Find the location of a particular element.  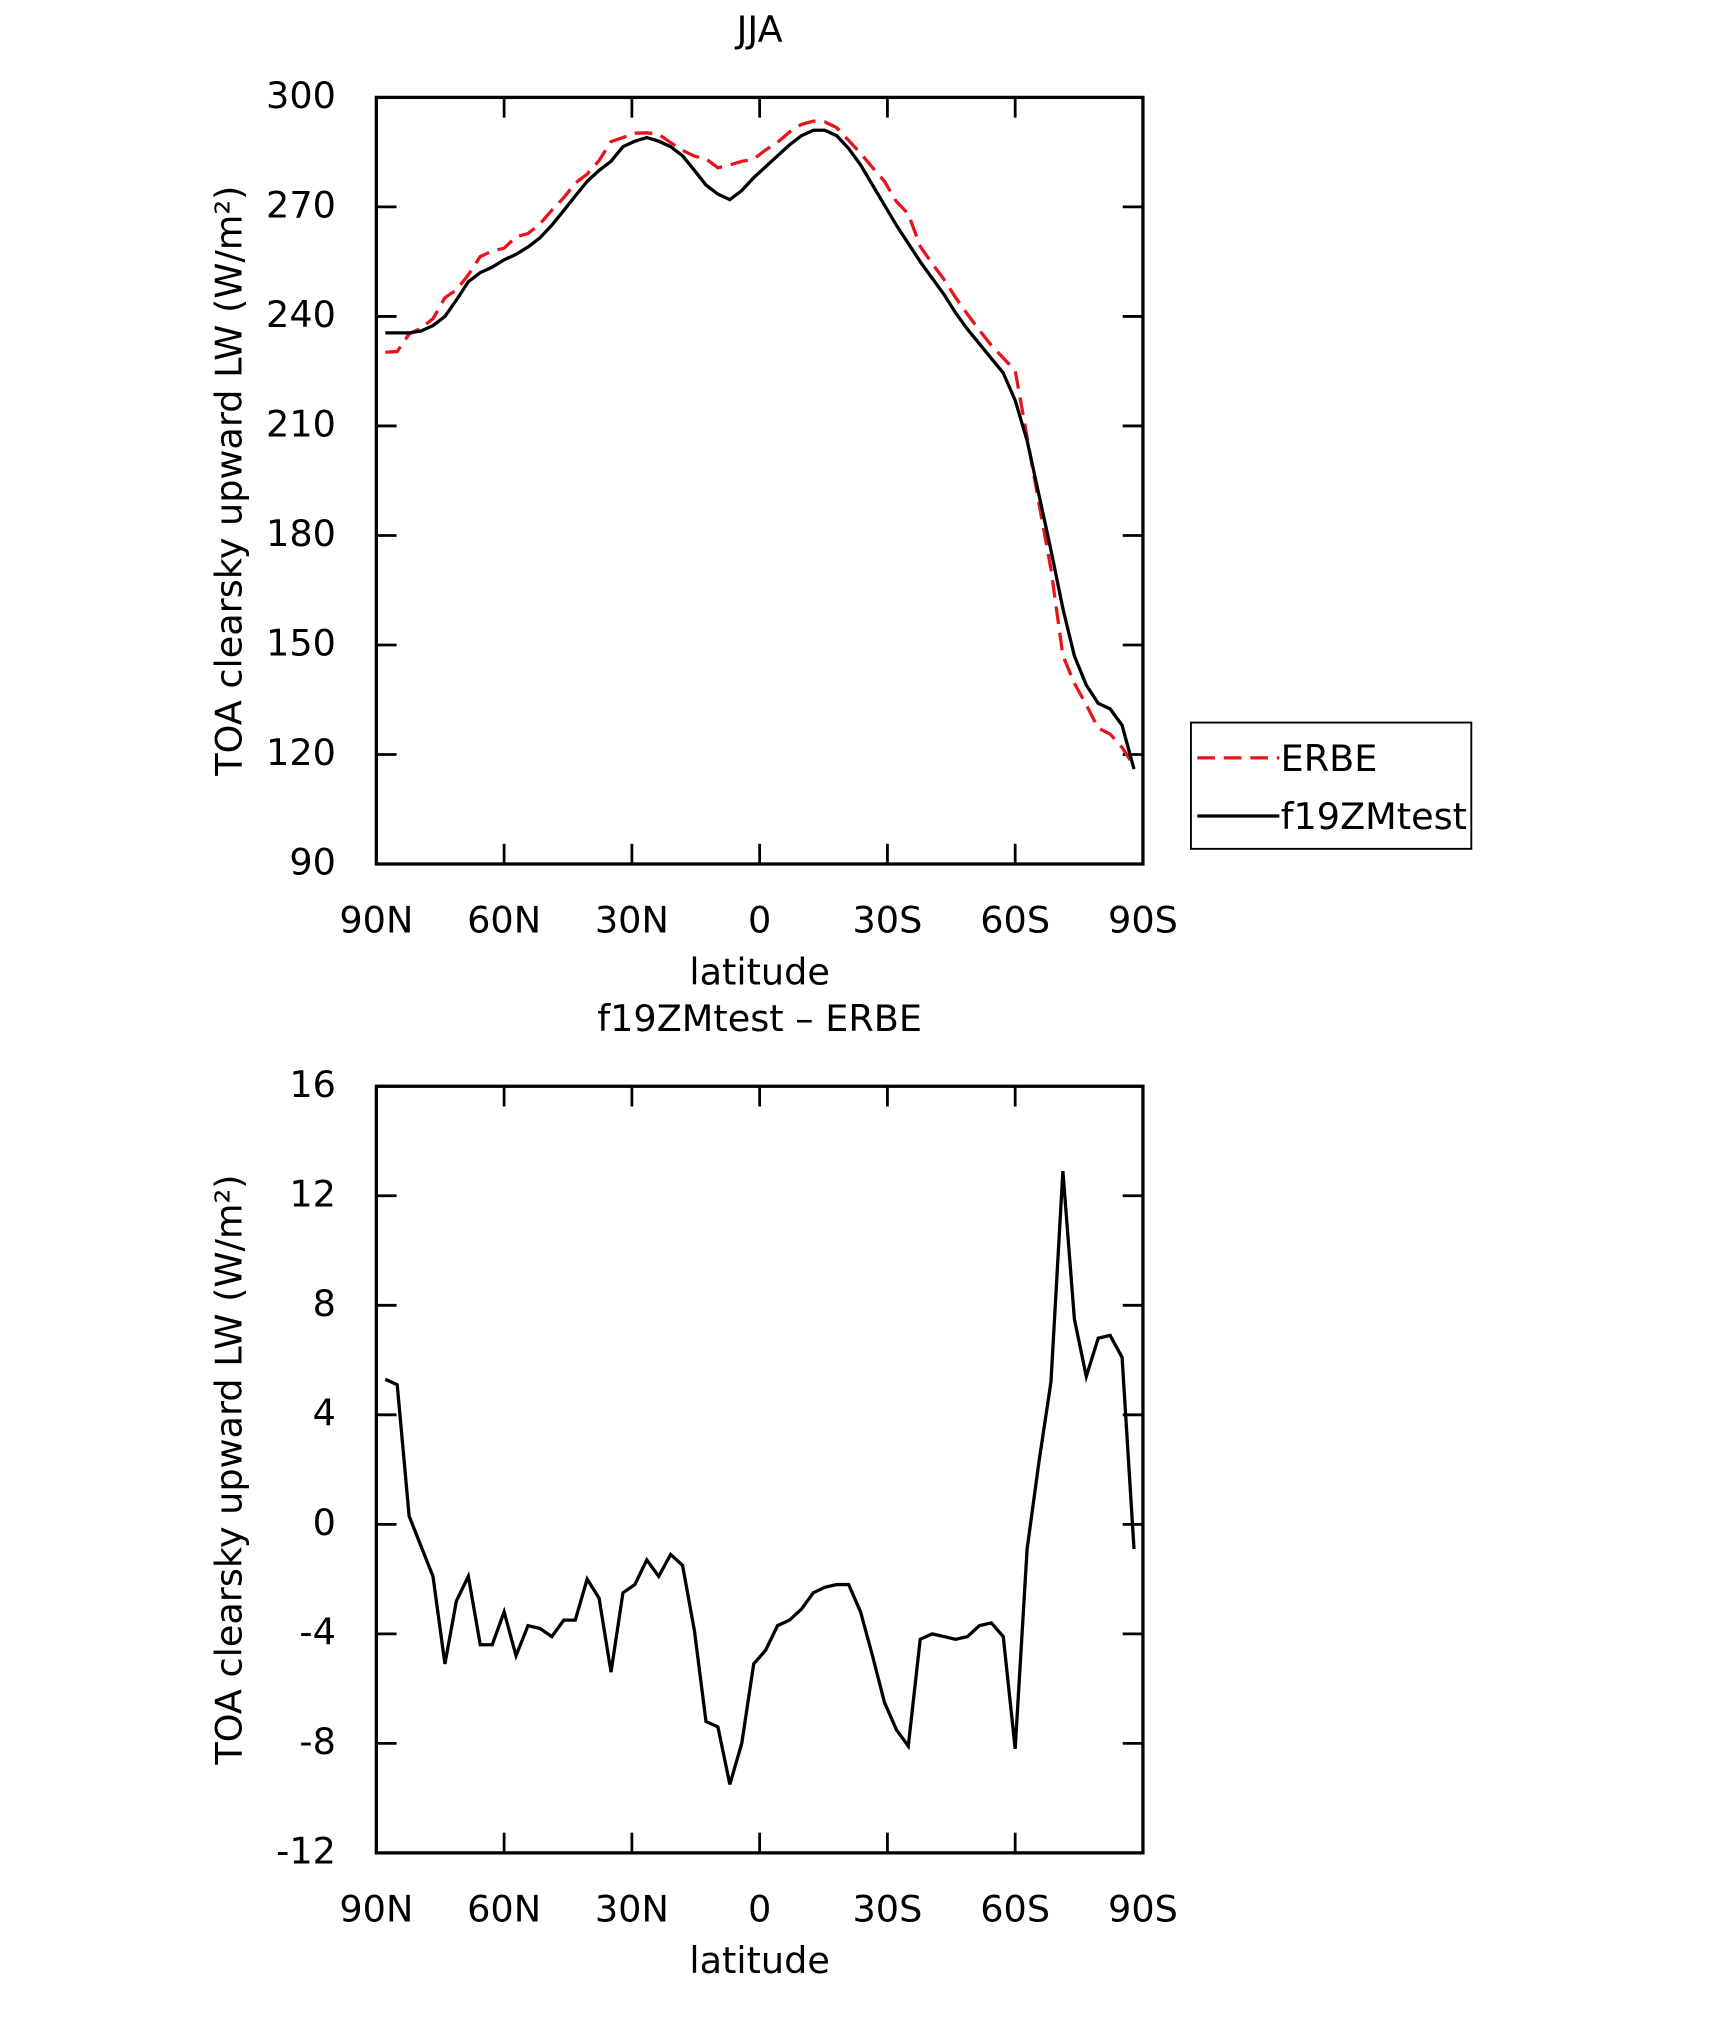

legend-box is located at coordinates (1331, 785).